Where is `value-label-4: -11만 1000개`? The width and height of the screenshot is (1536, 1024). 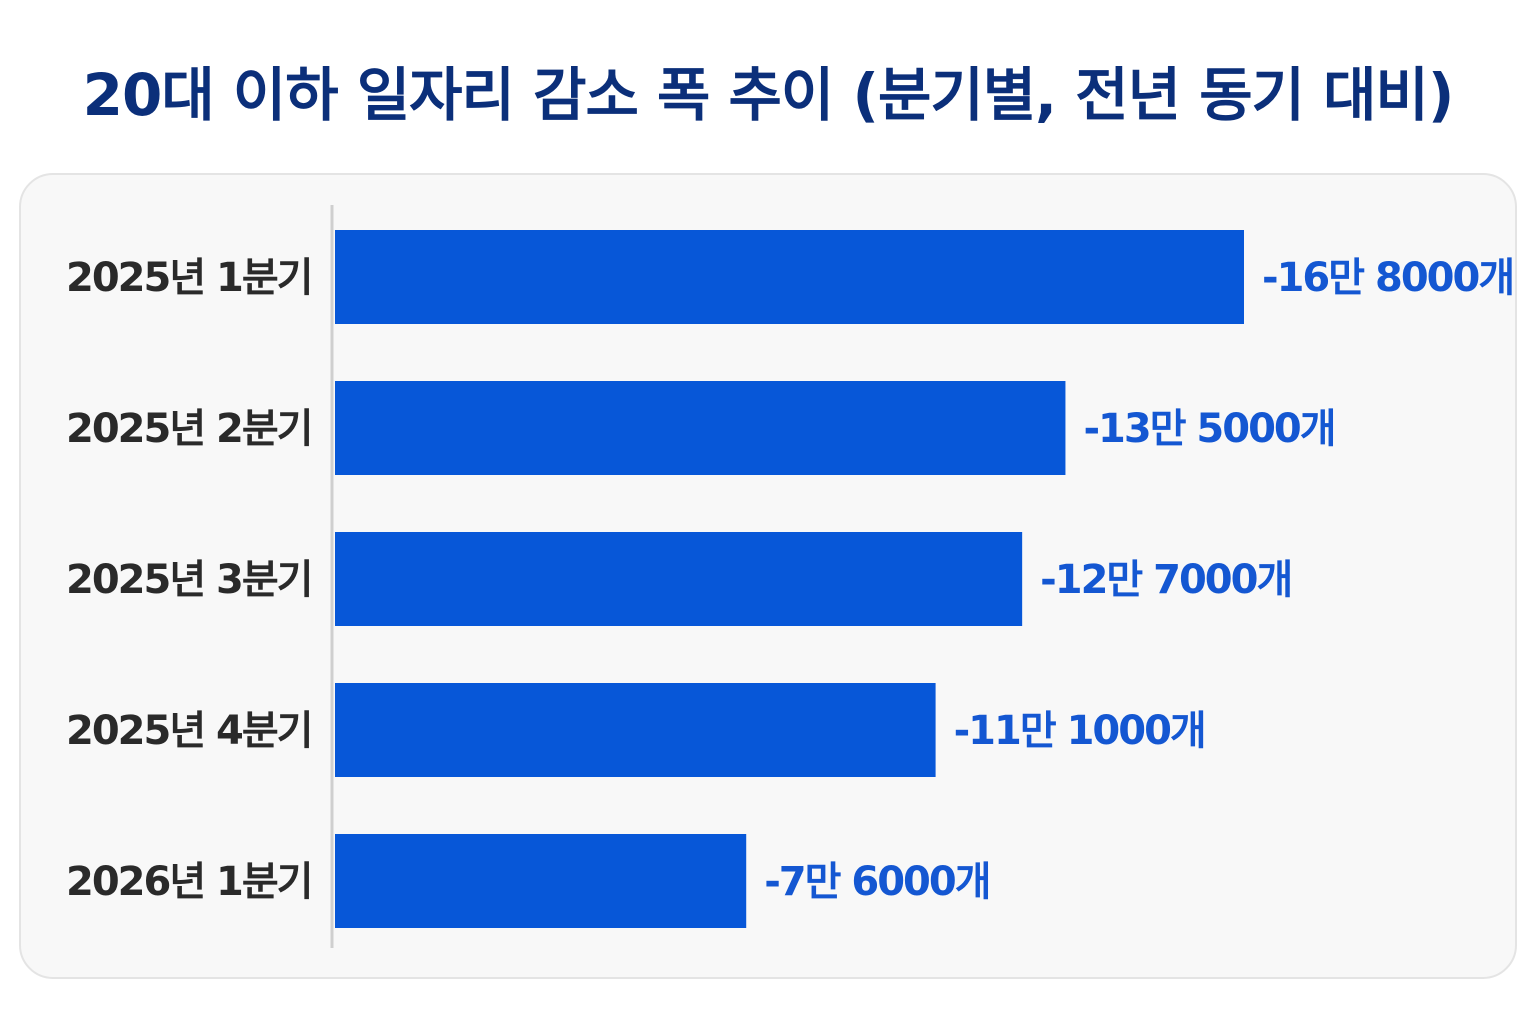
value-label-4: -11만 1000개 is located at coordinates (1079, 731).